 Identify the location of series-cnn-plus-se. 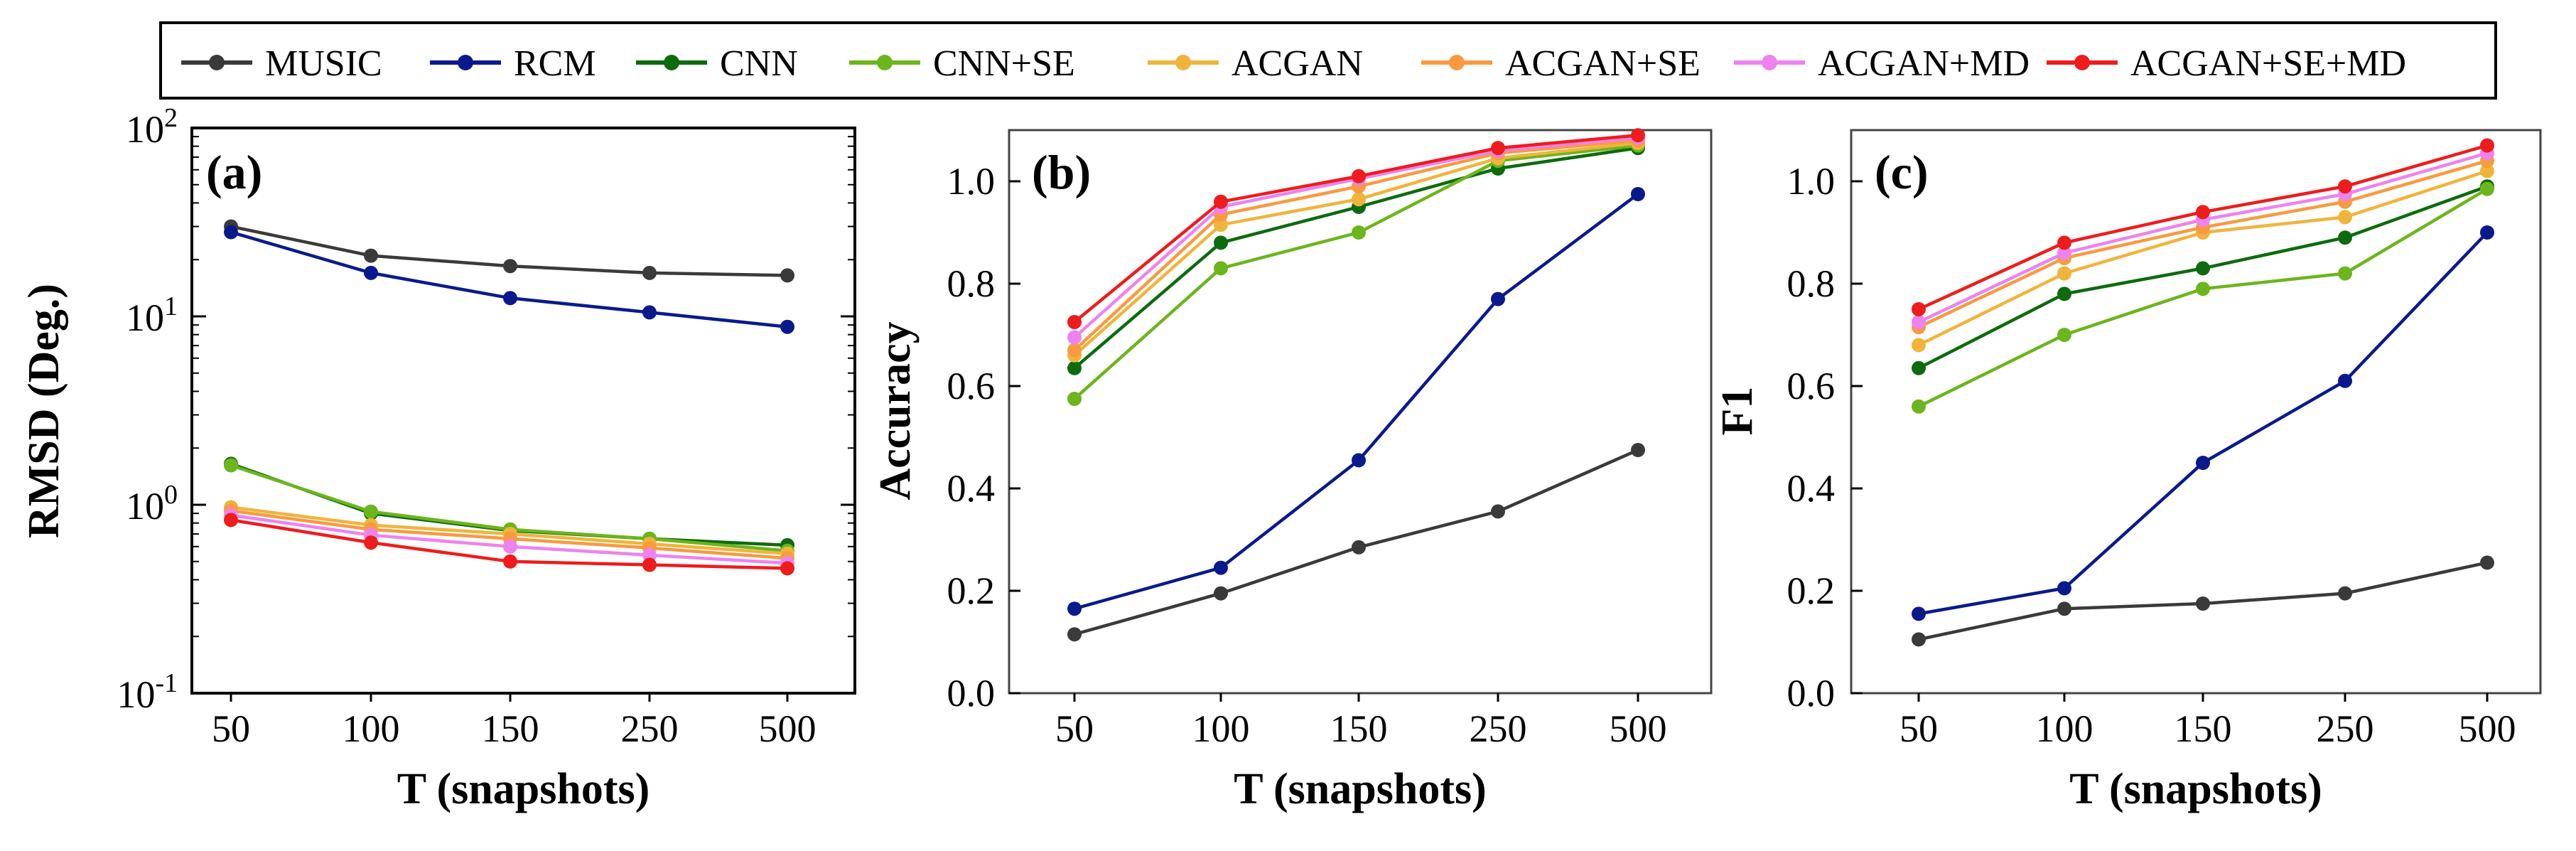
(2203, 297).